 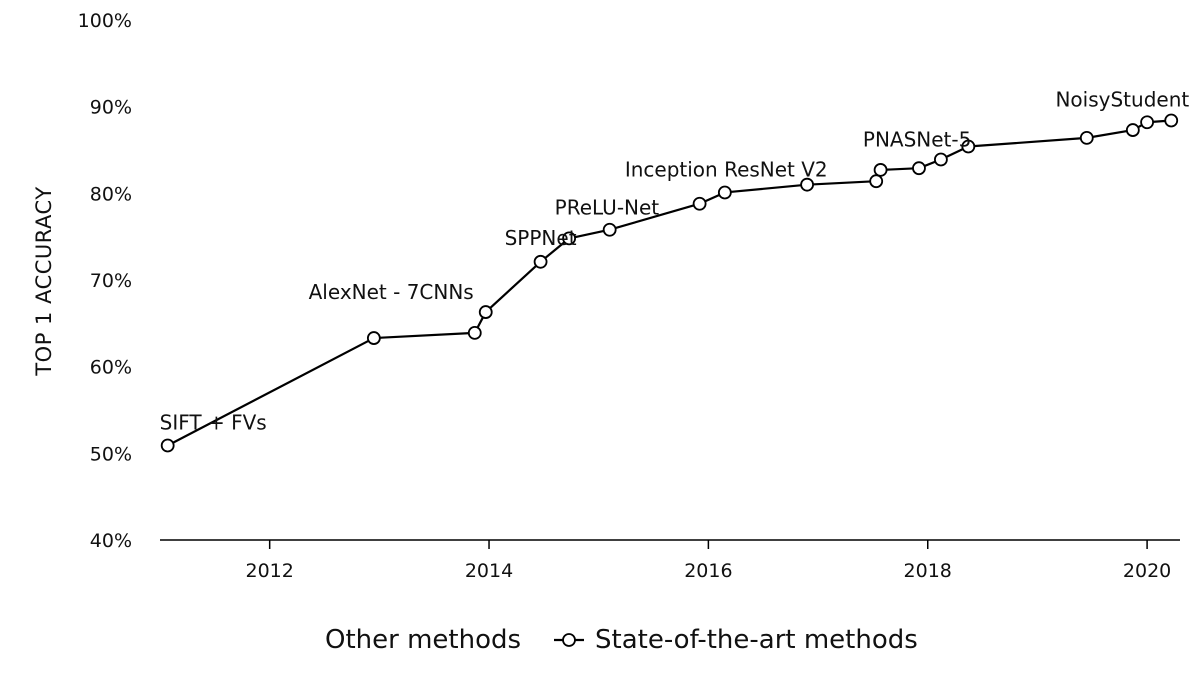 What do you see at coordinates (928, 571) in the screenshot?
I see `x-tick-label: 2018` at bounding box center [928, 571].